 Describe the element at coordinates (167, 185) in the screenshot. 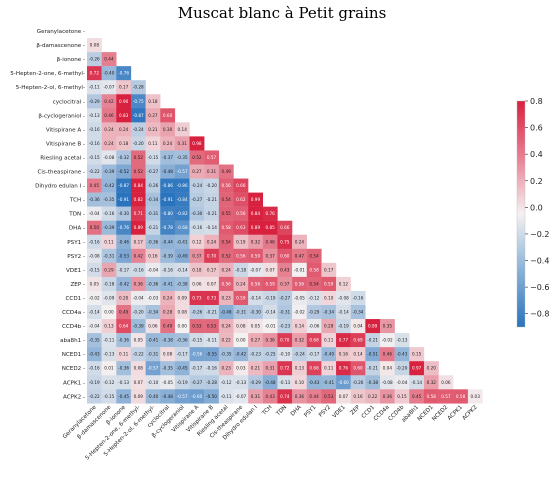

I see `cell-value-label: -0.86` at that location.